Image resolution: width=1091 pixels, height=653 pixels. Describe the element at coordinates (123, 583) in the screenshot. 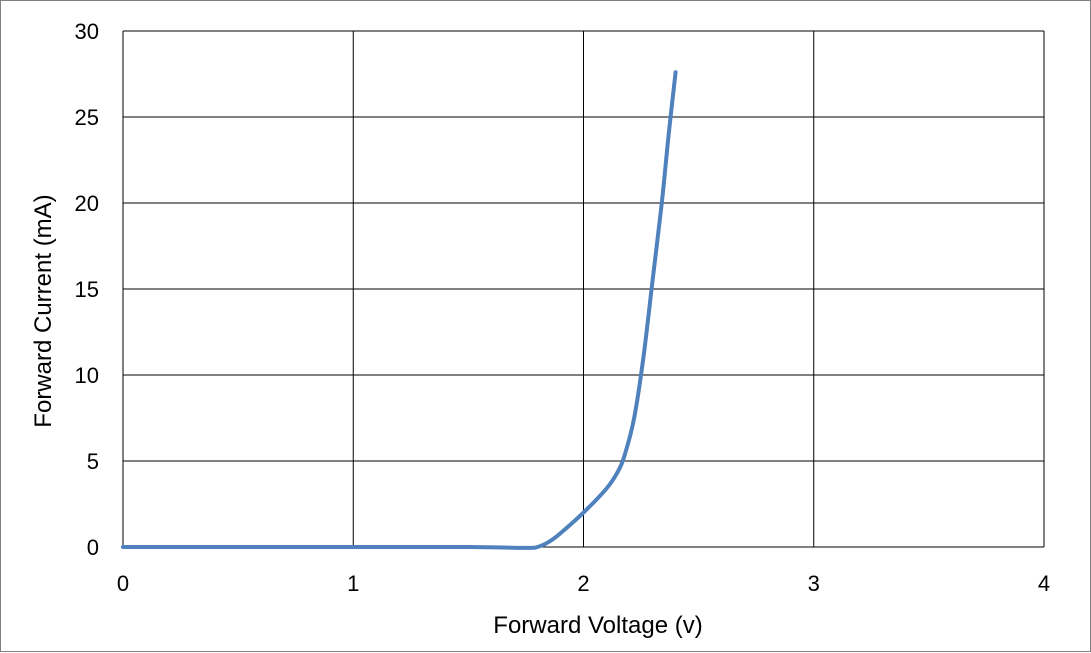

I see `x-tick-label: 0` at that location.